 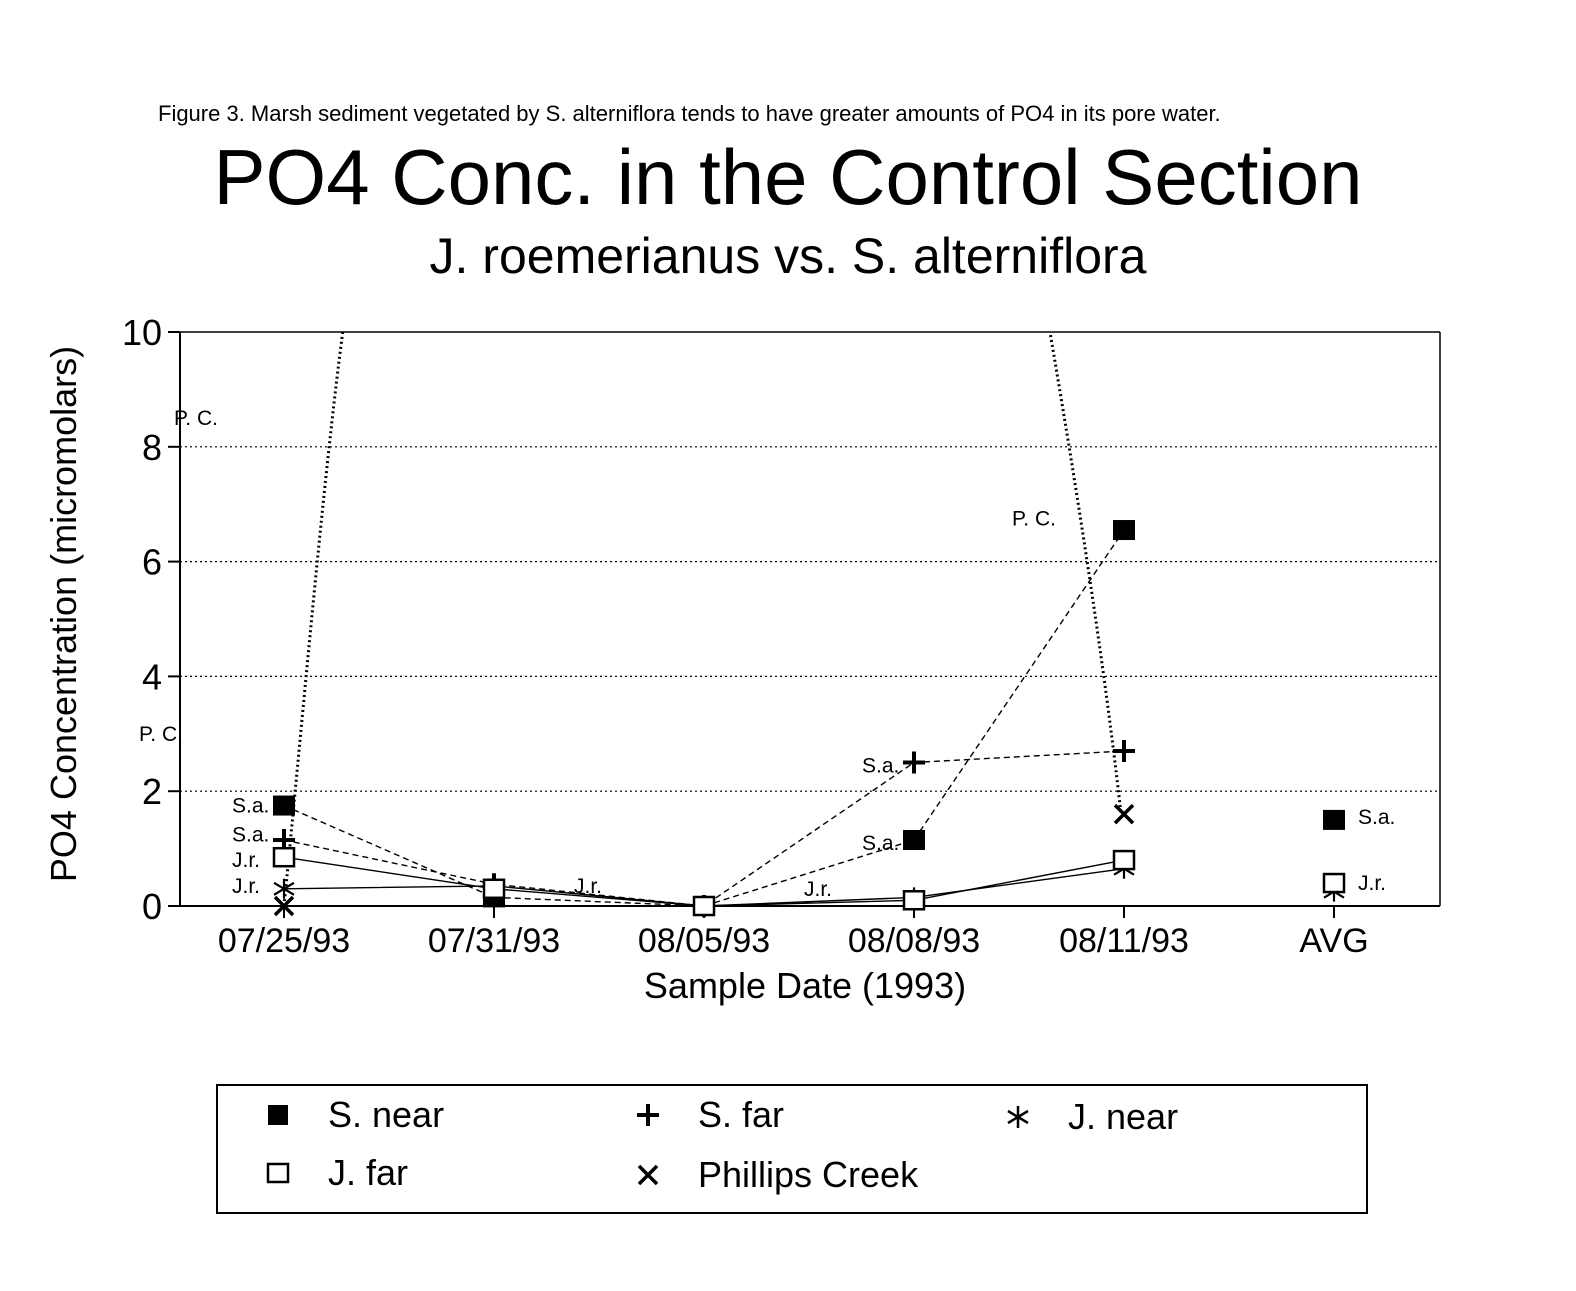 I want to click on x-tick-label: 08/08/93, so click(x=914, y=941).